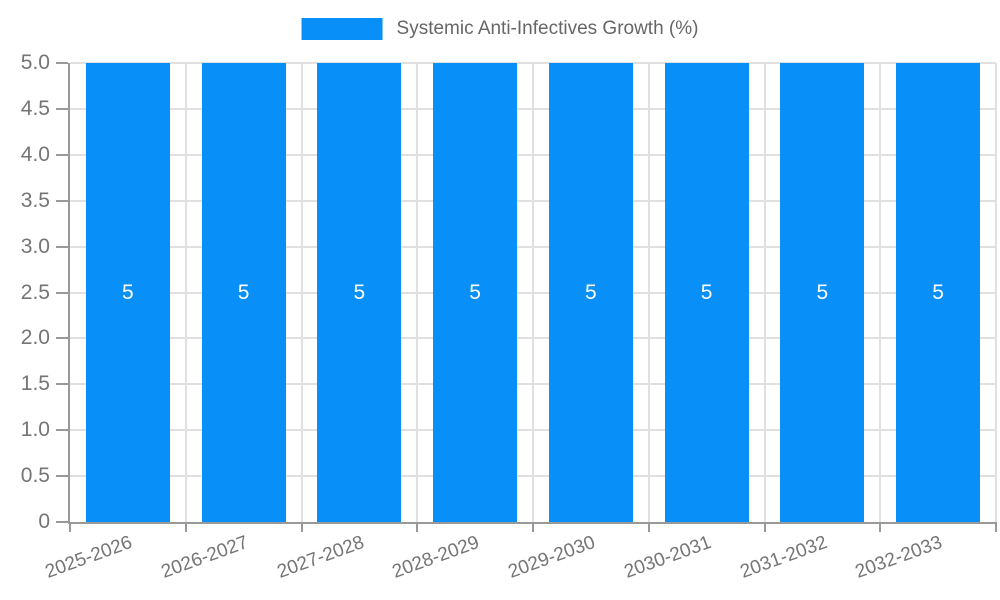 This screenshot has height=600, width=1000. What do you see at coordinates (552, 557) in the screenshot?
I see `x-axis-category-label: 2029-2030` at bounding box center [552, 557].